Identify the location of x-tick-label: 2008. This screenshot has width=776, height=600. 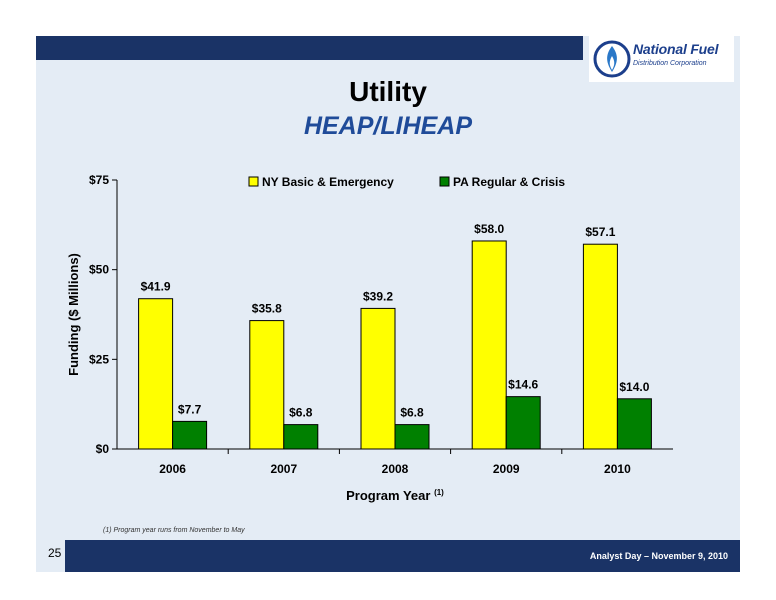
(395, 469).